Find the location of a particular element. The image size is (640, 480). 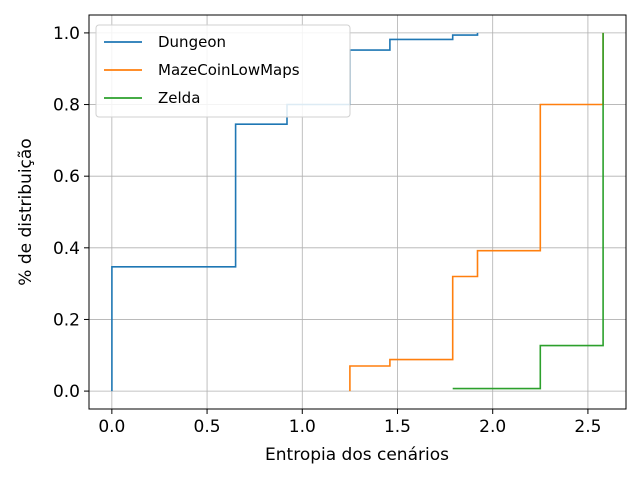

y-ticks: 0.0 0.2 0.4 0.6 0.8 1.0 is located at coordinates (71, 213).